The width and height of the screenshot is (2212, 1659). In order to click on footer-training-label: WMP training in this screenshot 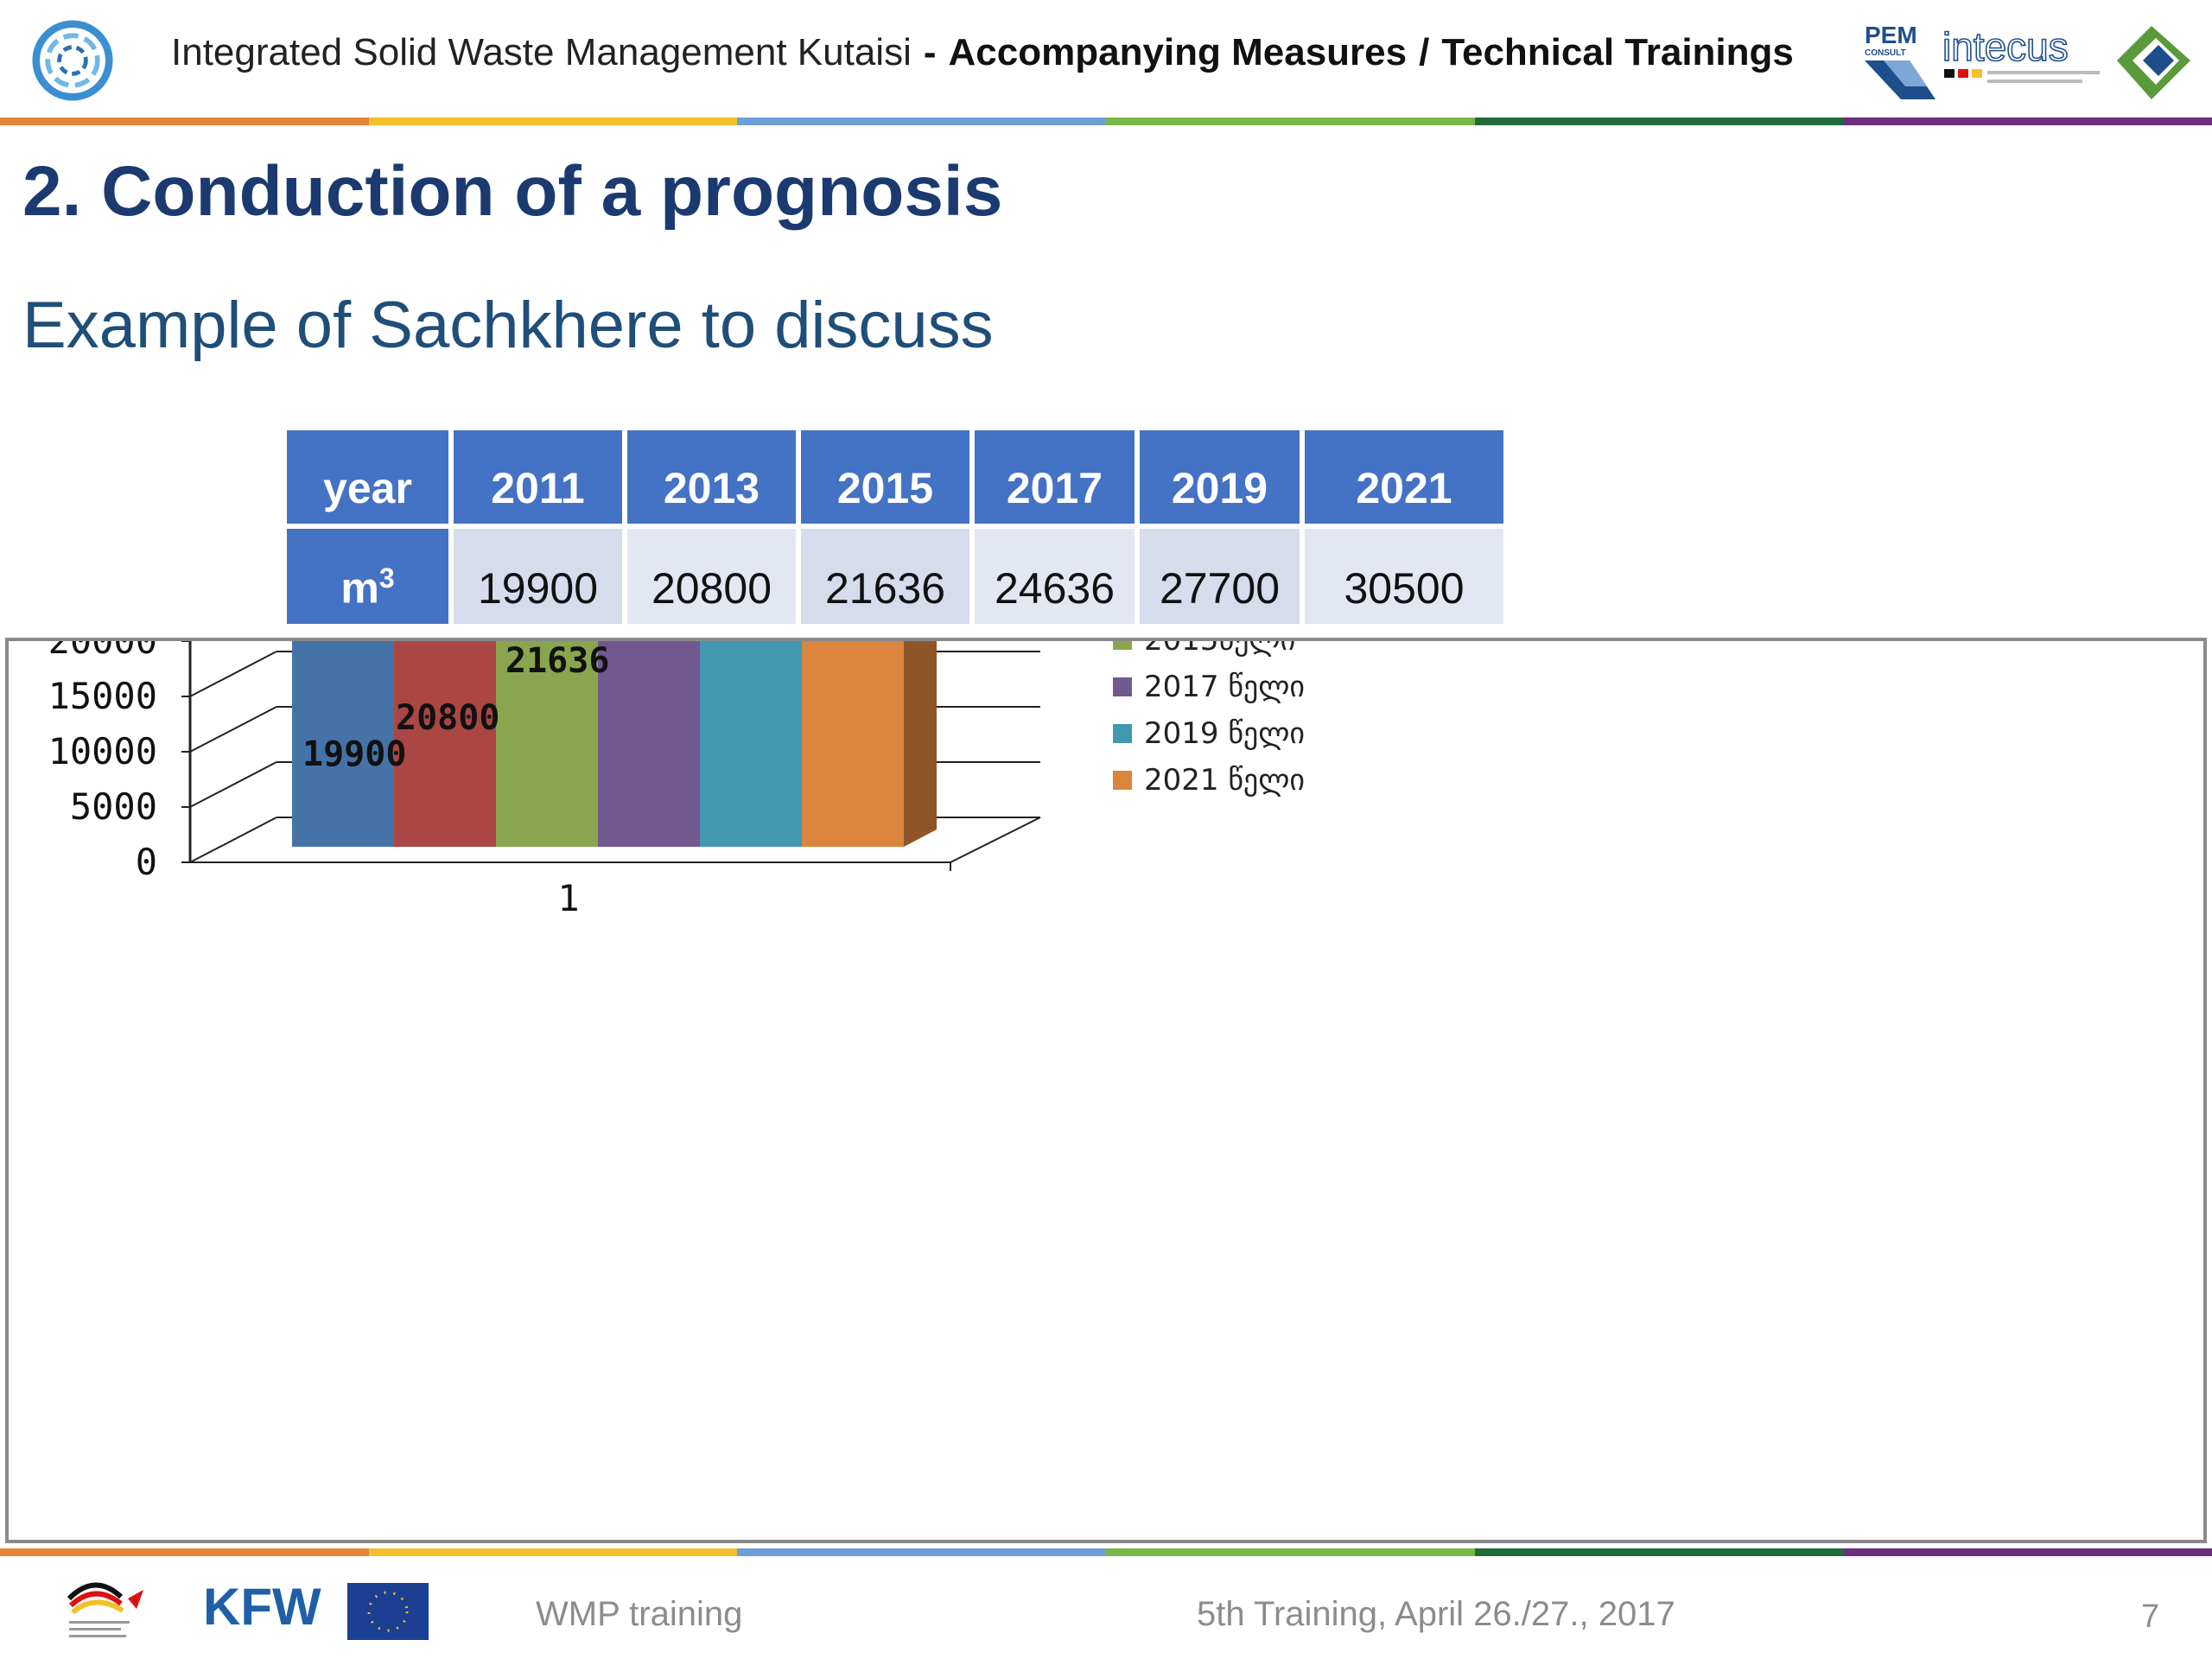, I will do `click(639, 1614)`.